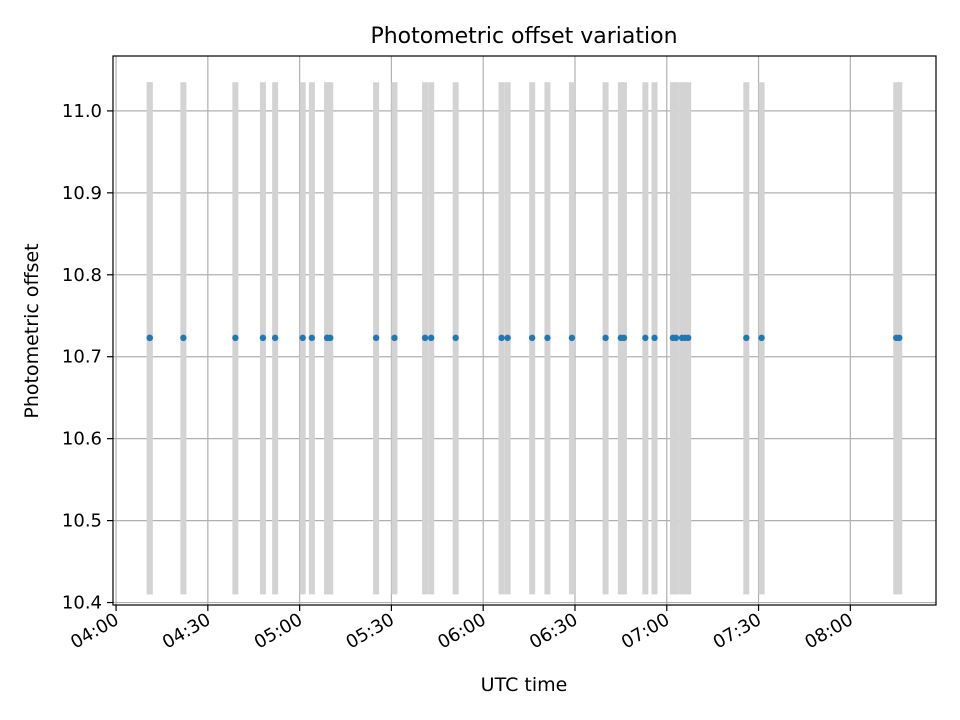  Describe the element at coordinates (186, 631) in the screenshot. I see `x-tick-label: 04:30` at that location.